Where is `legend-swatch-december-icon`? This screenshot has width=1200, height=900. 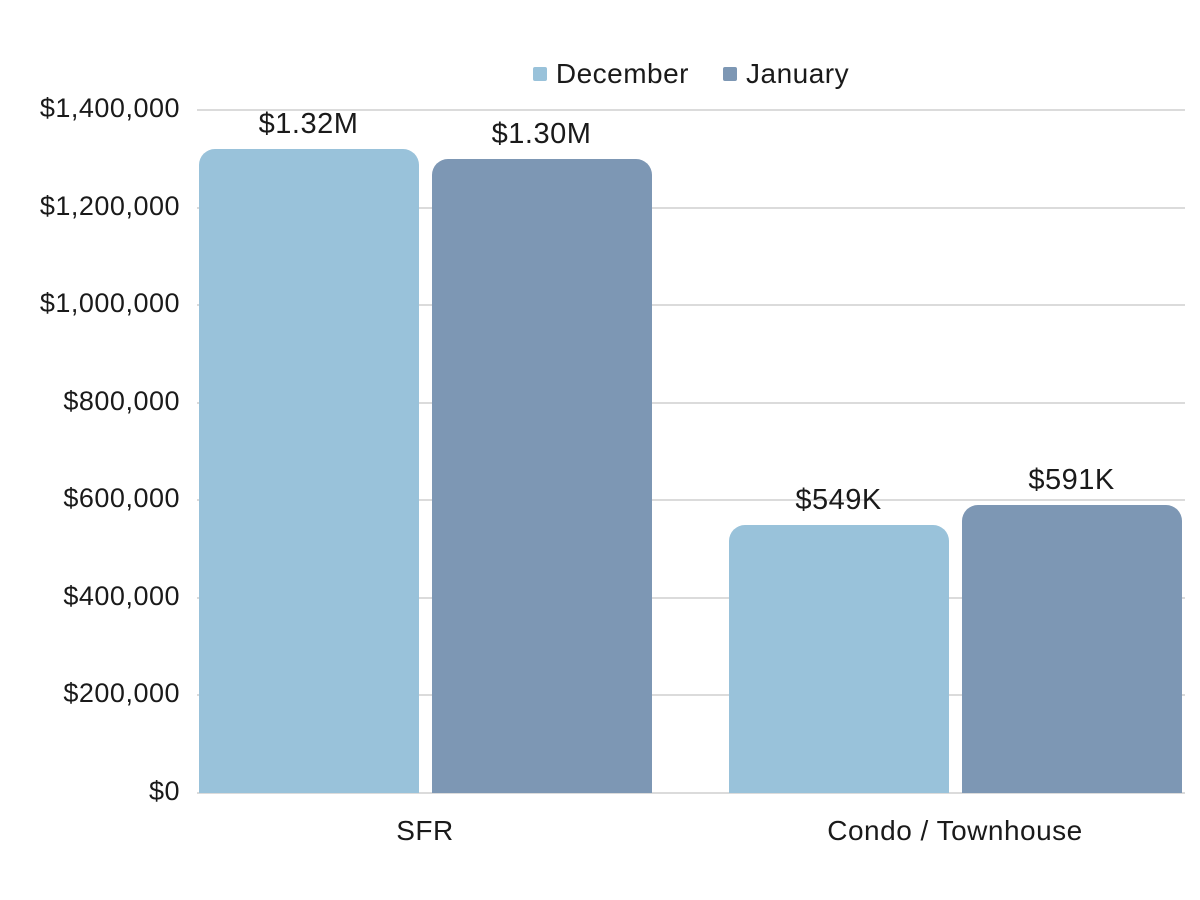
legend-swatch-december-icon is located at coordinates (539, 74).